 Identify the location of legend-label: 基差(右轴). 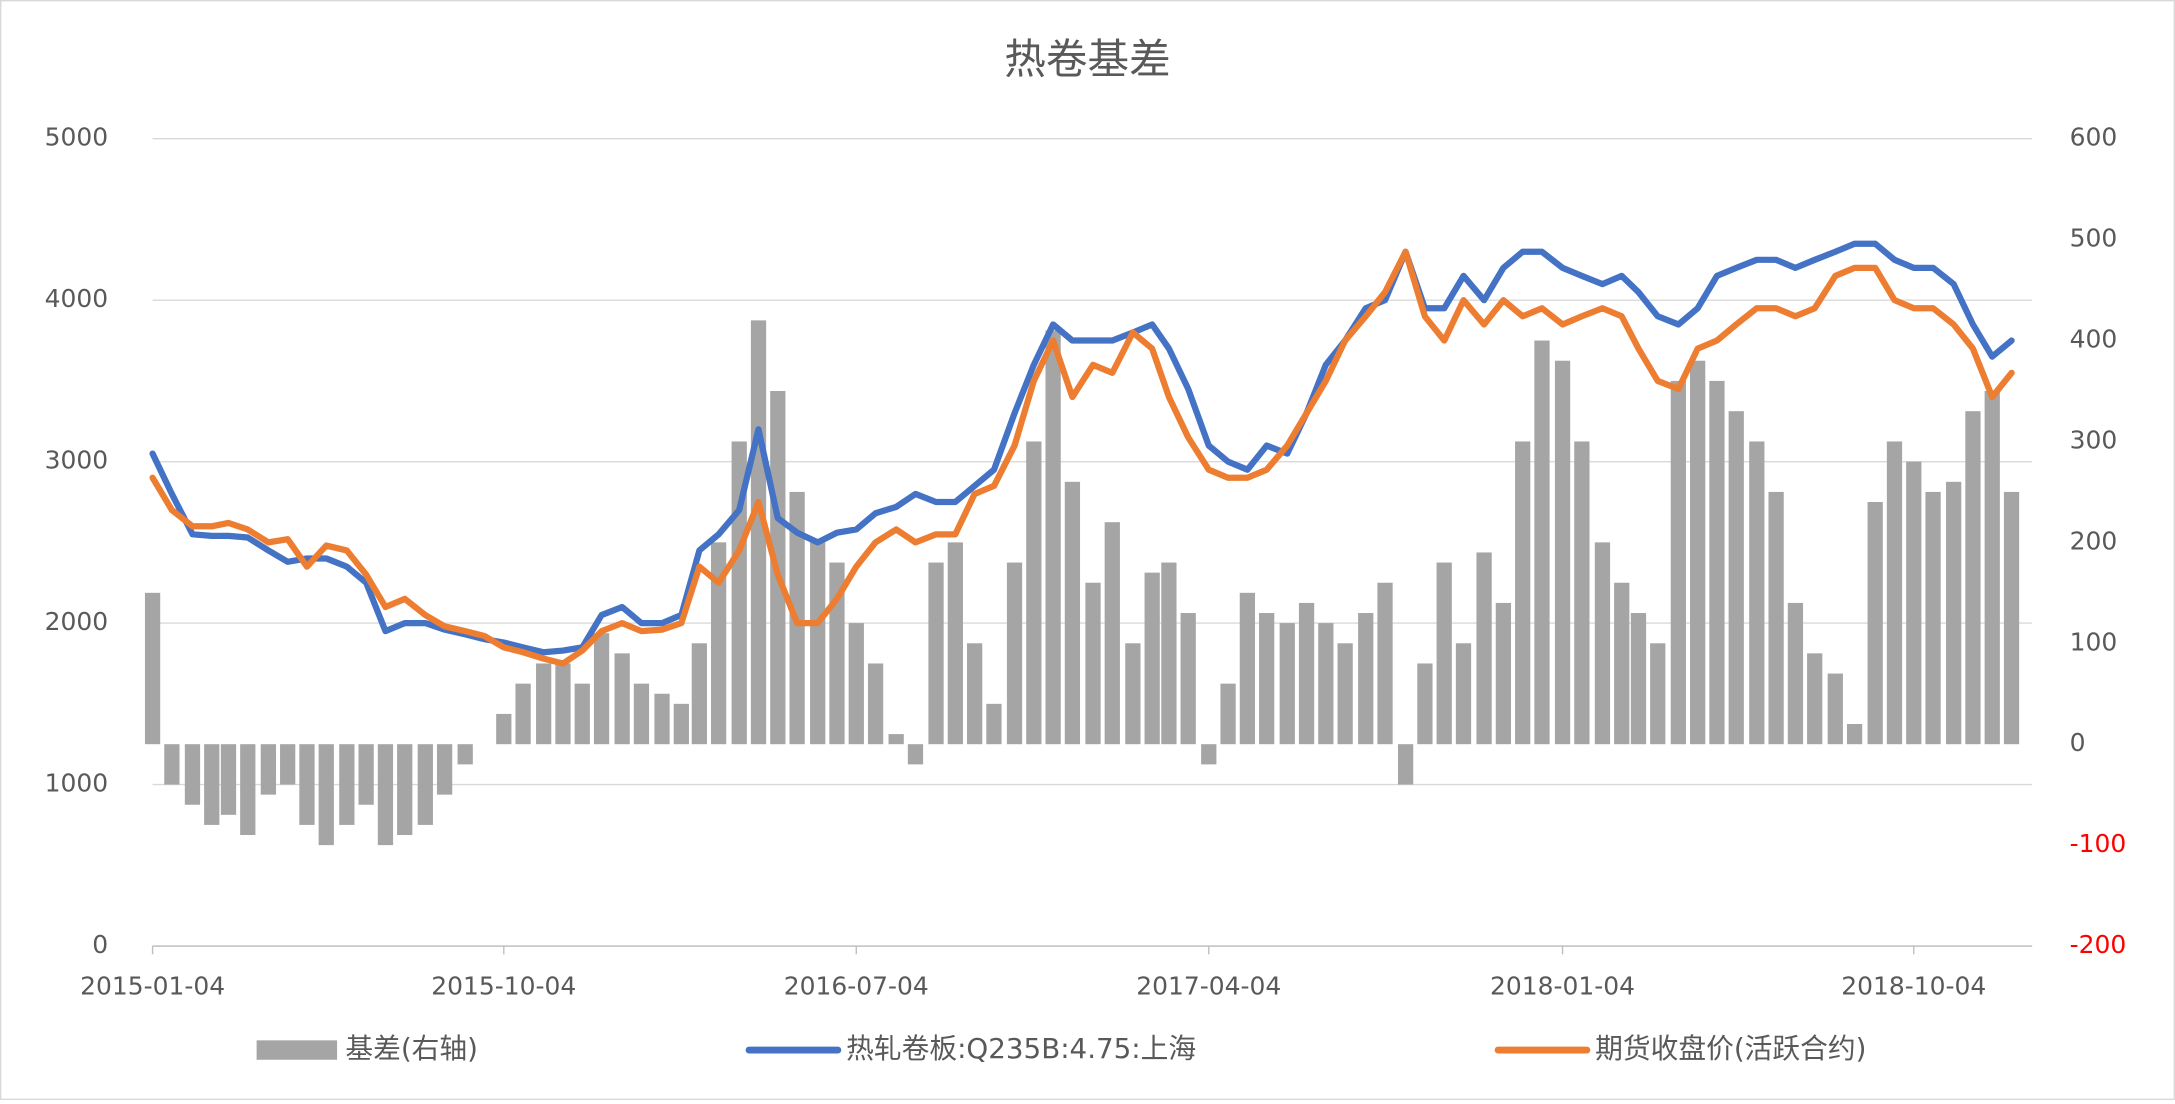
(411, 1048).